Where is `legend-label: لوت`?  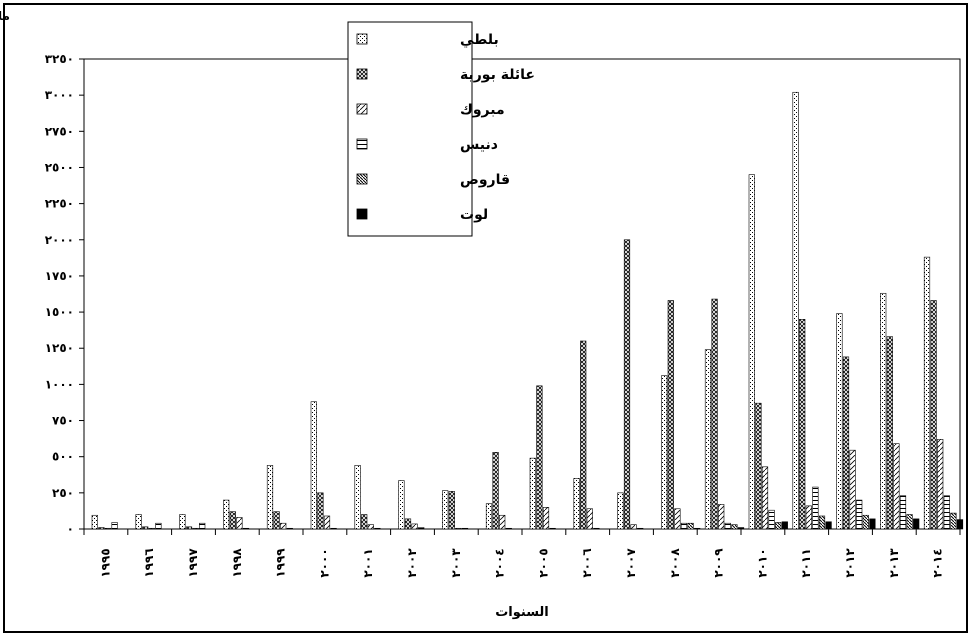
legend-label: لوت is located at coordinates (474, 215).